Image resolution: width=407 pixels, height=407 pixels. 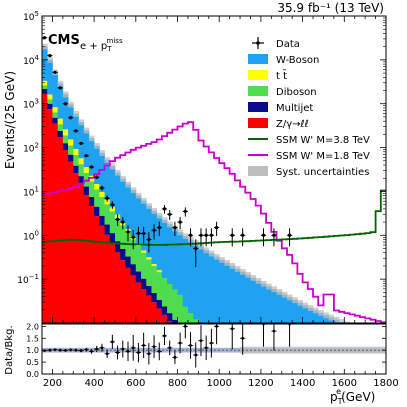 What do you see at coordinates (302, 383) in the screenshot?
I see `x-tick-label: 1400` at bounding box center [302, 383].